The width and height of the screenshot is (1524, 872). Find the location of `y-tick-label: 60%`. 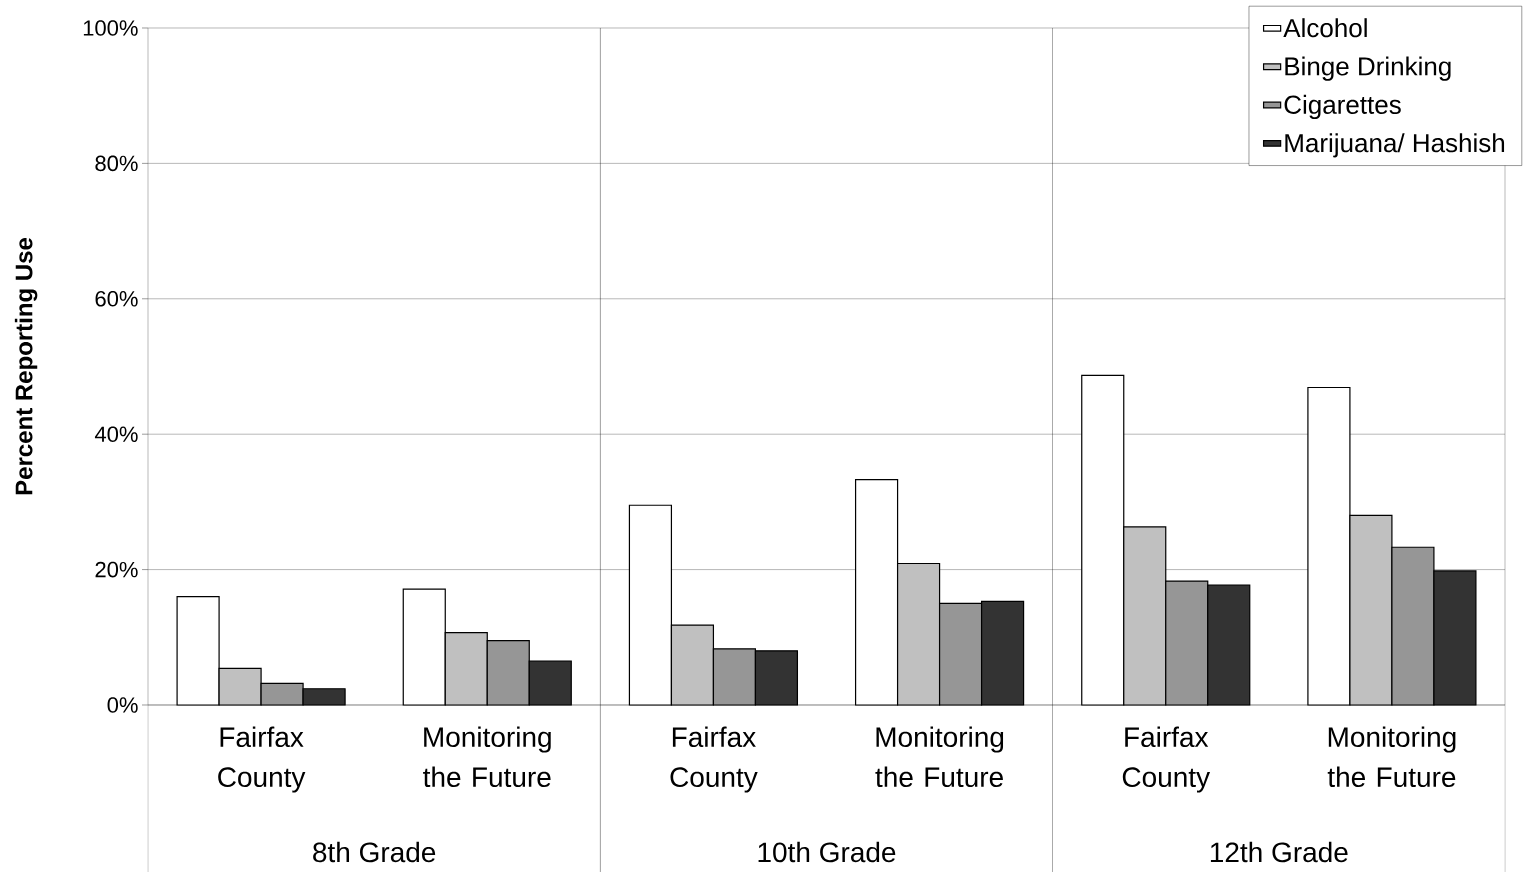

y-tick-label: 60% is located at coordinates (116, 298).